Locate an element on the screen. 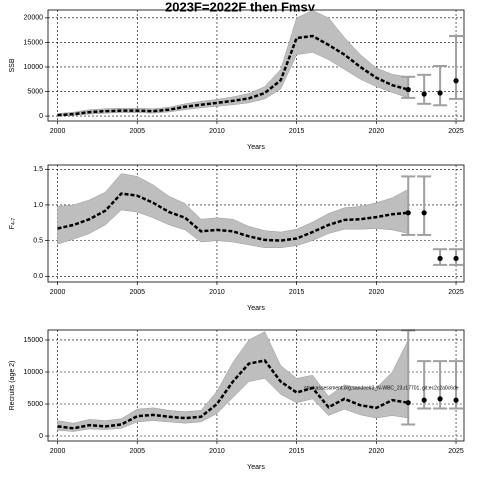 The image size is (480, 485). y-tick-label: 0.5 is located at coordinates (38, 240).